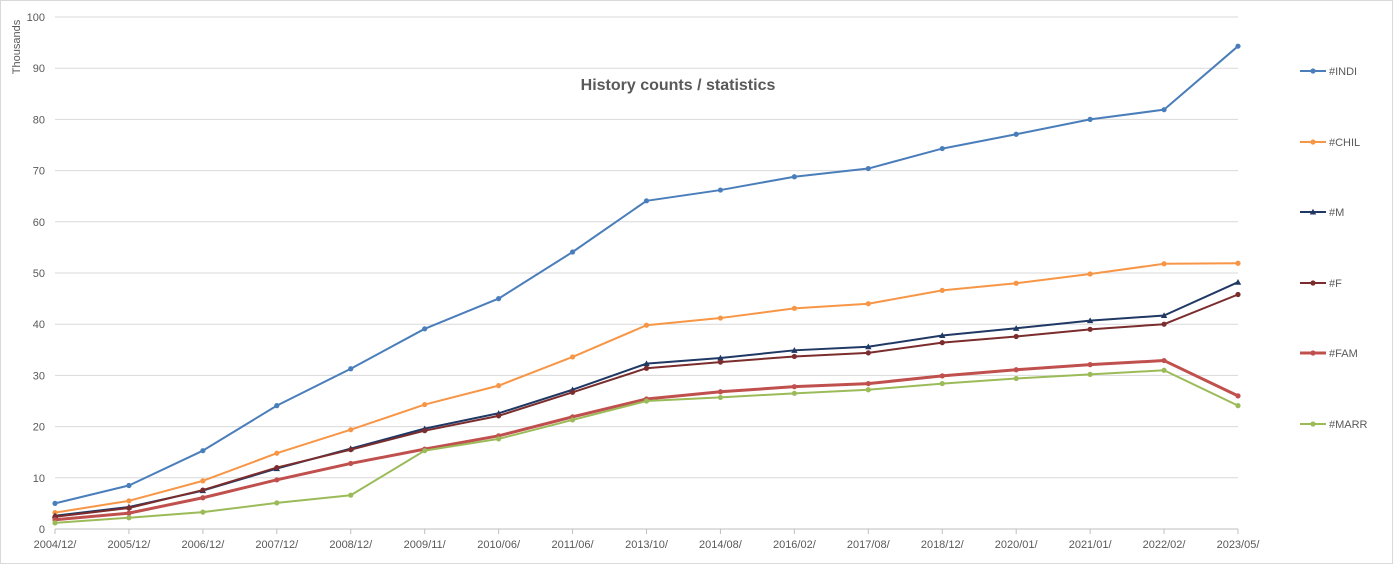  What do you see at coordinates (1328, 72) in the screenshot?
I see `legend-item-indi: #INDI` at bounding box center [1328, 72].